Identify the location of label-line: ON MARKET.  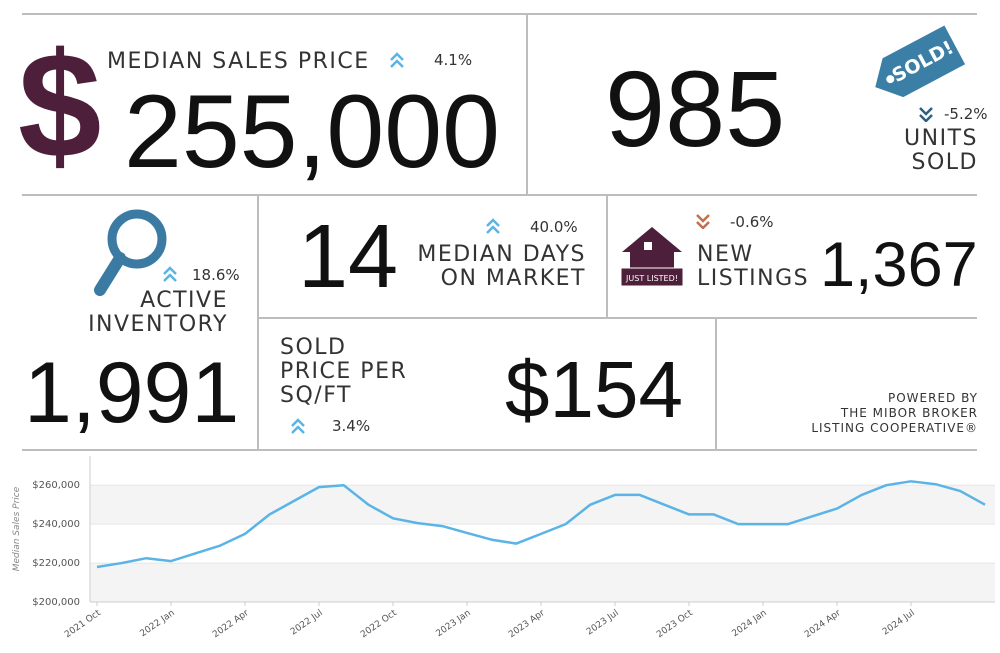
(513, 278).